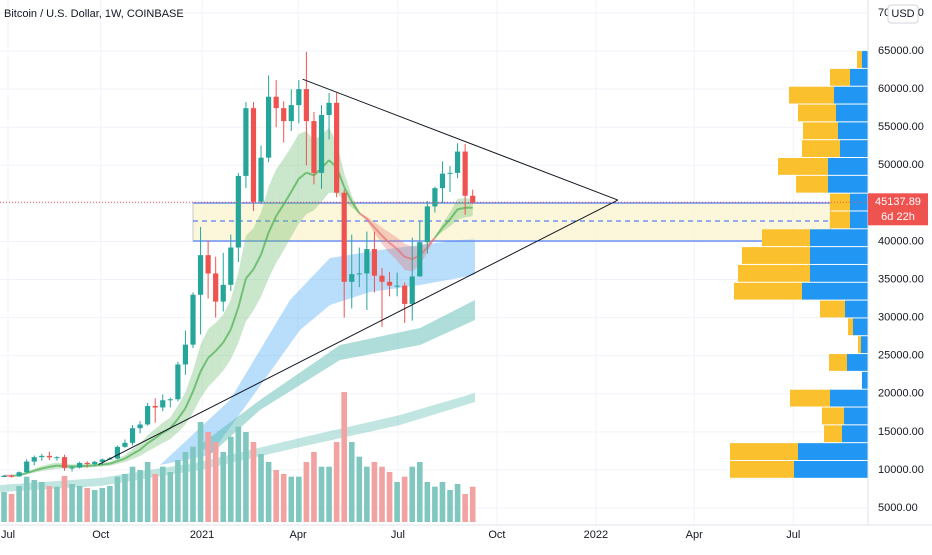 Image resolution: width=932 pixels, height=555 pixels. I want to click on y-tick-label: 55000.00, so click(901, 127).